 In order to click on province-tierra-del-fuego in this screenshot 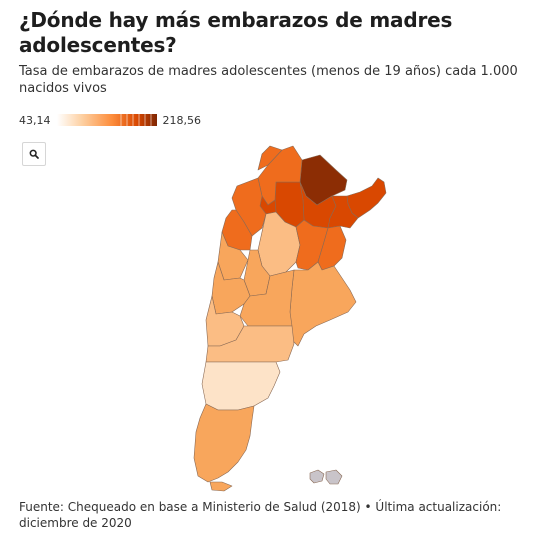, I will do `click(221, 486)`.